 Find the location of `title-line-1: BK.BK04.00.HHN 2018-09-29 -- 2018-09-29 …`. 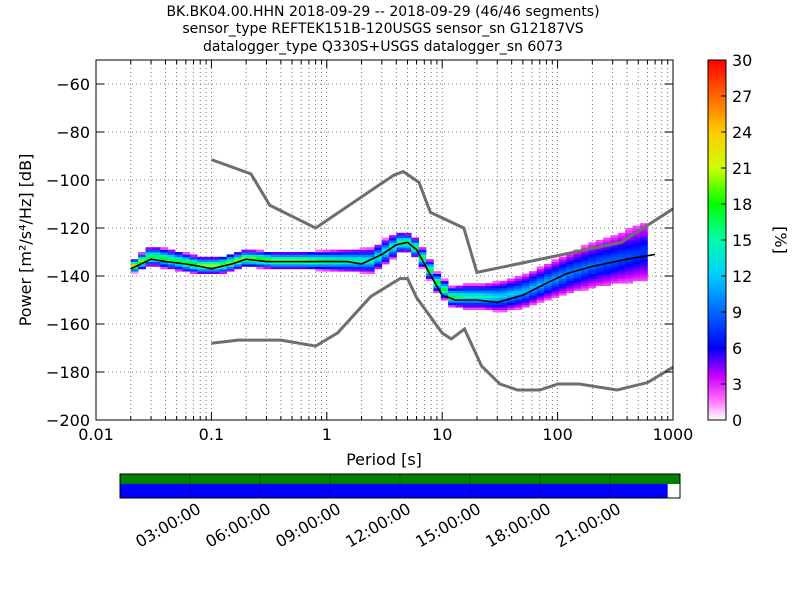

title-line-1: BK.BK04.00.HHN 2018-09-29 -- 2018-09-29 … is located at coordinates (382, 12).